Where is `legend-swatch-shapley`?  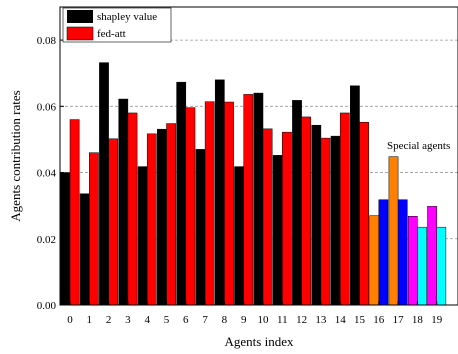
legend-swatch-shapley is located at coordinates (80, 16).